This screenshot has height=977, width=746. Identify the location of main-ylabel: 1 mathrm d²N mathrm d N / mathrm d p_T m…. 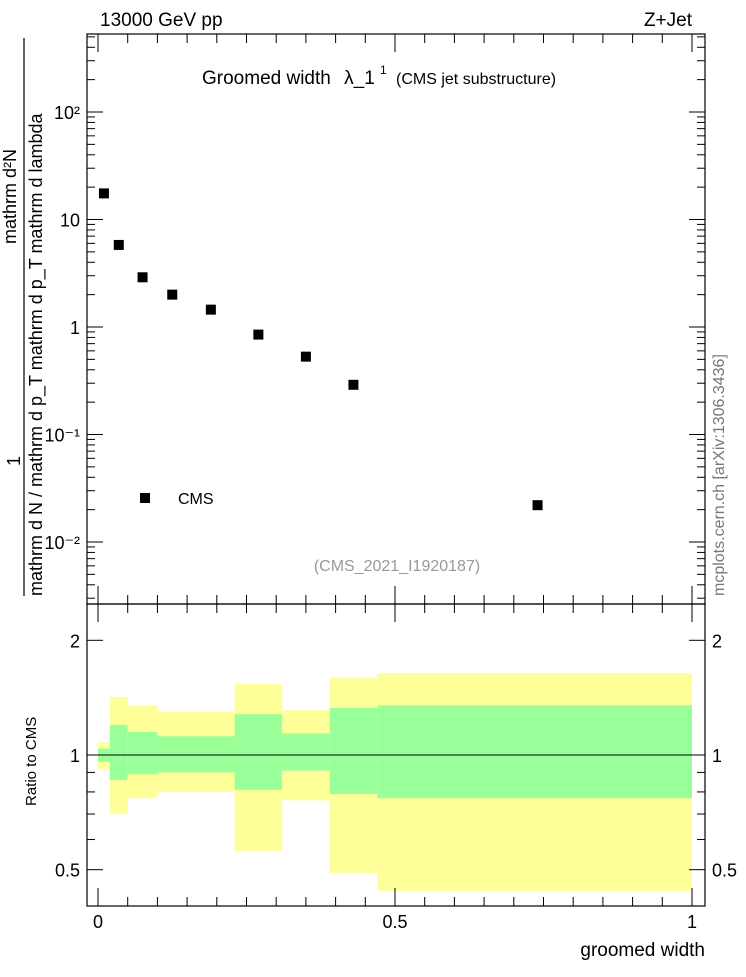
(23, 317).